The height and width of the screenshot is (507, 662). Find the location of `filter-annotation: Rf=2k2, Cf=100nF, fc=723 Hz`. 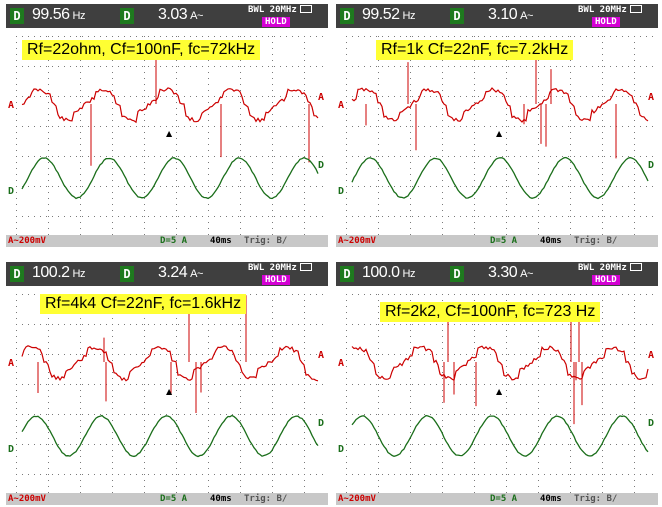

filter-annotation: Rf=2k2, Cf=100nF, fc=723 Hz is located at coordinates (490, 312).